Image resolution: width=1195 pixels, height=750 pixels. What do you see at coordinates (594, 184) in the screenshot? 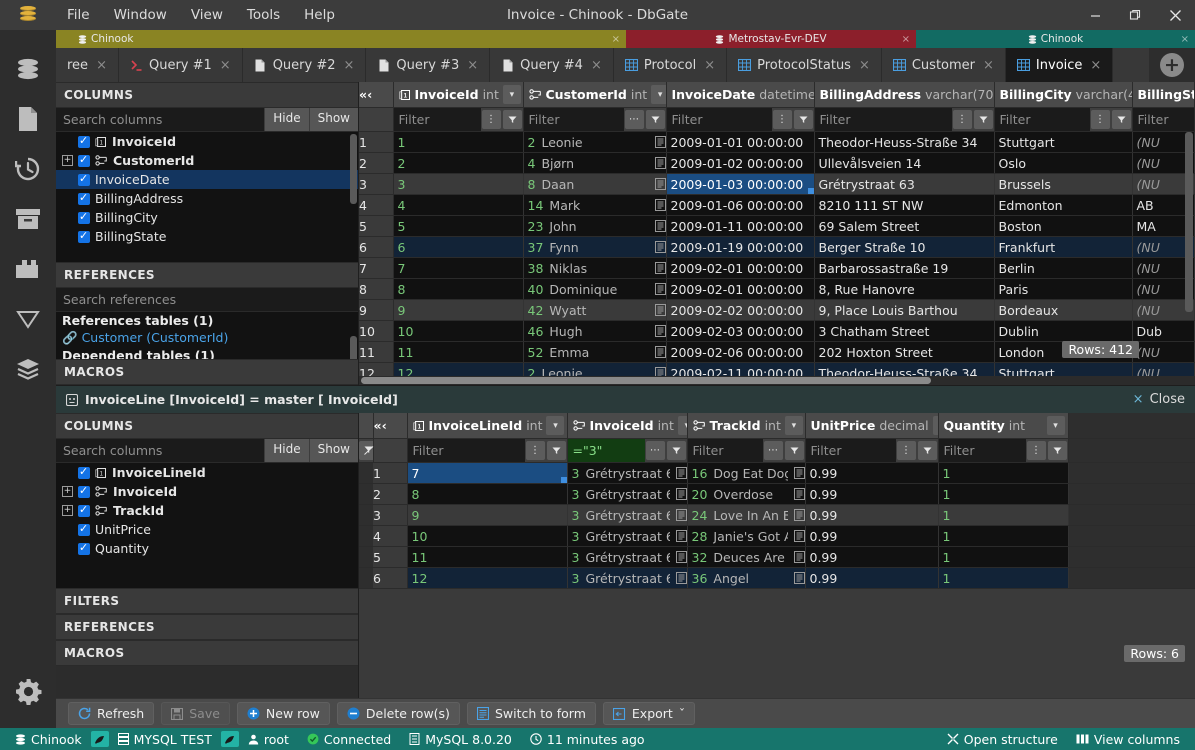
I see `cell-customerid: 8 Daan` at bounding box center [594, 184].